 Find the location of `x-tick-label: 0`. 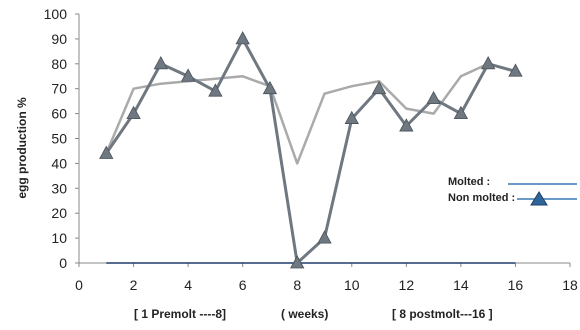

x-tick-label: 0 is located at coordinates (79, 285).